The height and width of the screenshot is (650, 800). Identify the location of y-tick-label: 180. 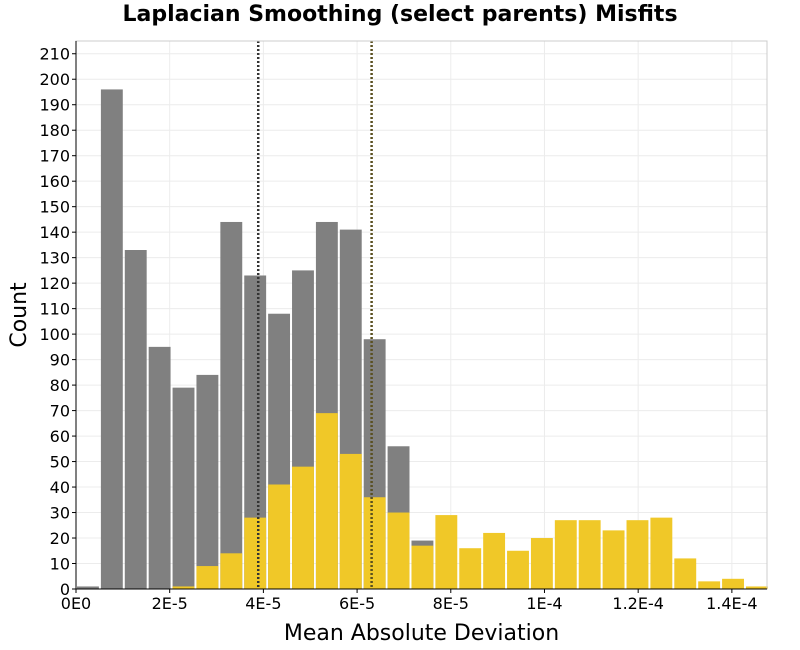
(54, 130).